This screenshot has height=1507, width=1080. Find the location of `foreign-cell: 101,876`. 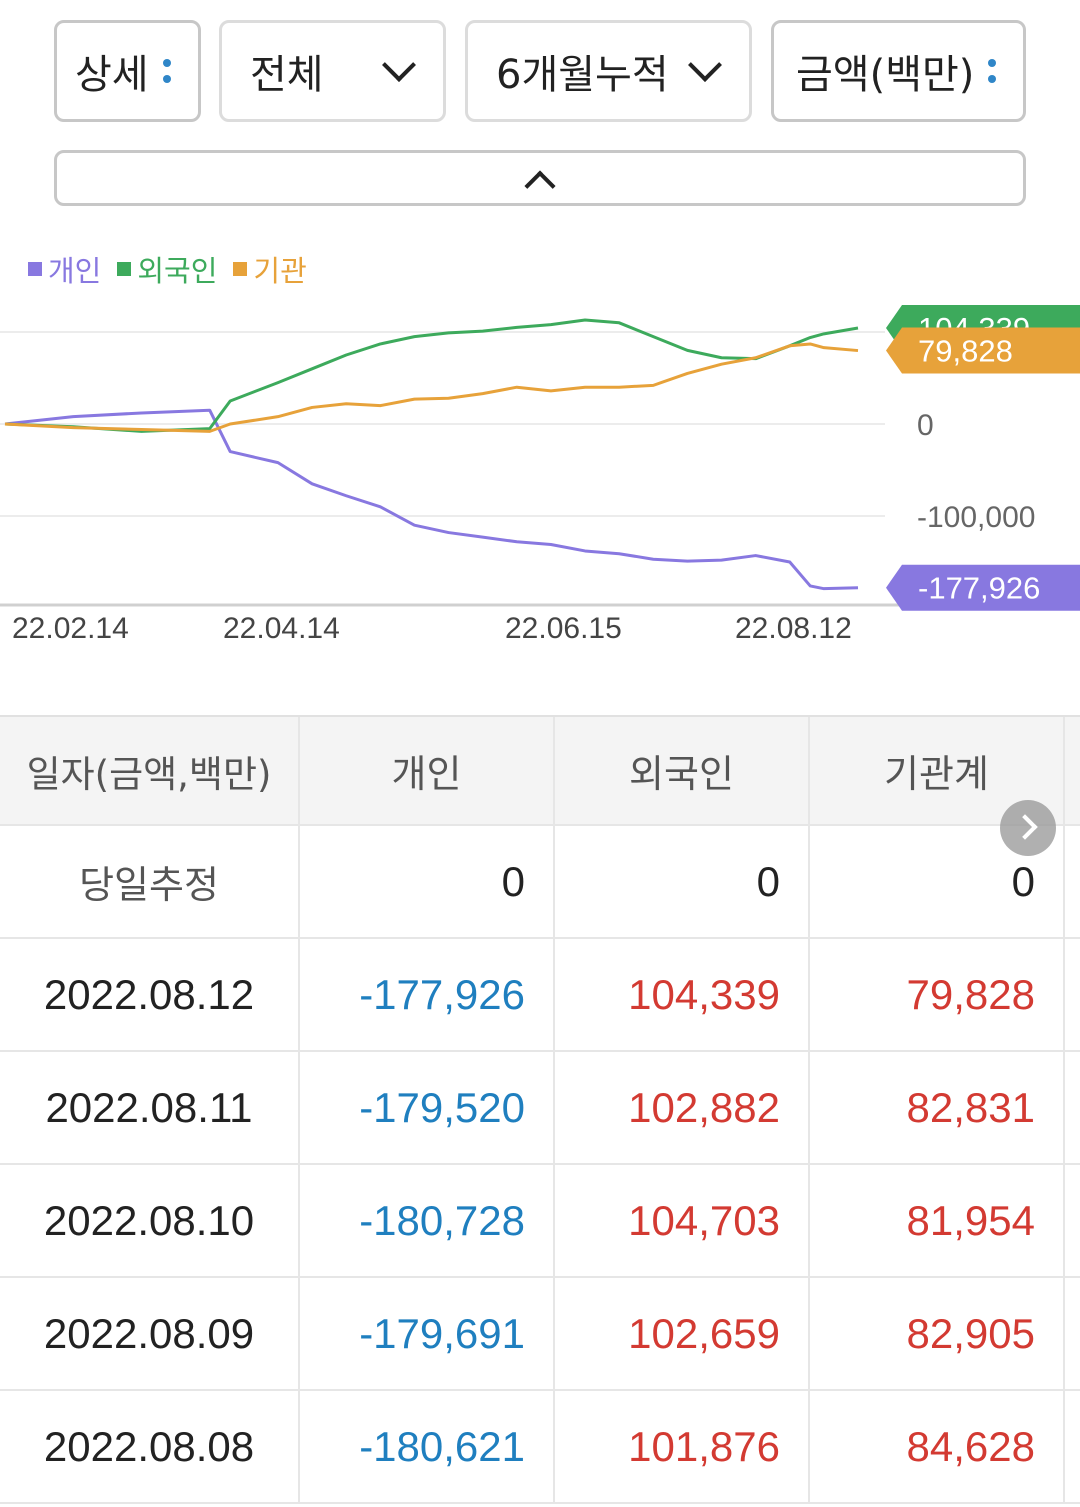

foreign-cell: 101,876 is located at coordinates (682, 1446).